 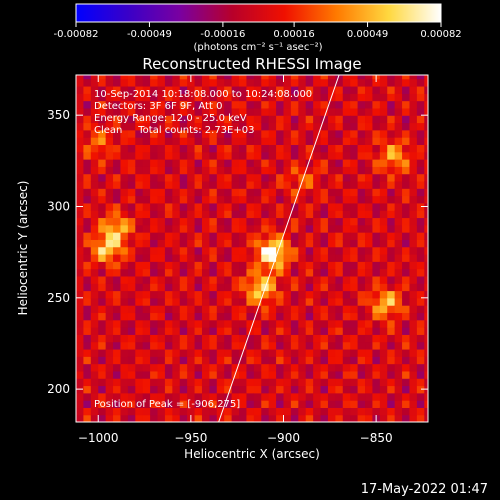 I want to click on x-tick-label: −850, so click(x=376, y=438).